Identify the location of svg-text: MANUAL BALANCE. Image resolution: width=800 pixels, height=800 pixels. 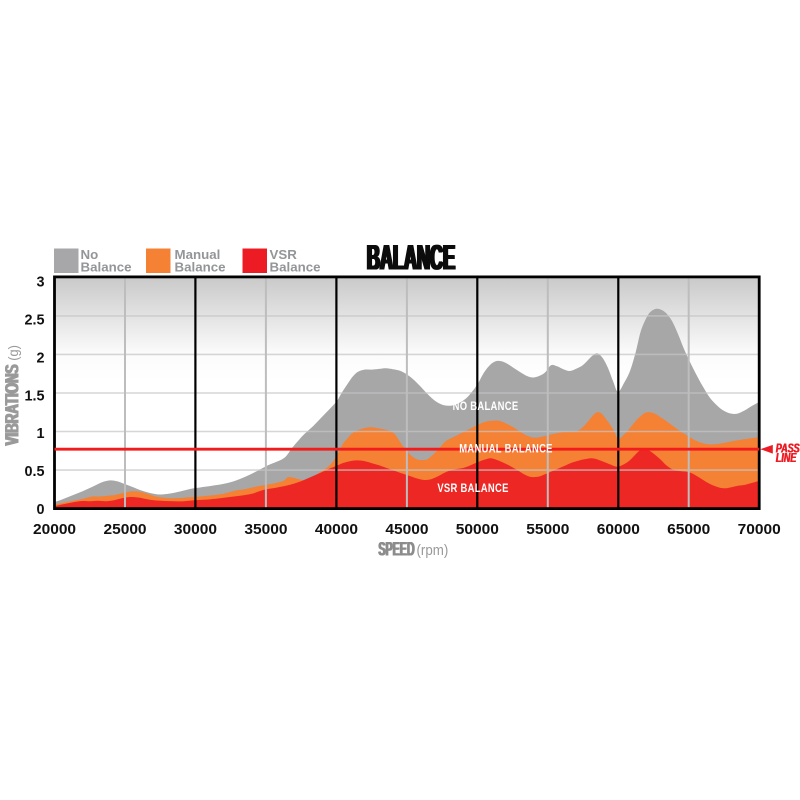
(506, 449).